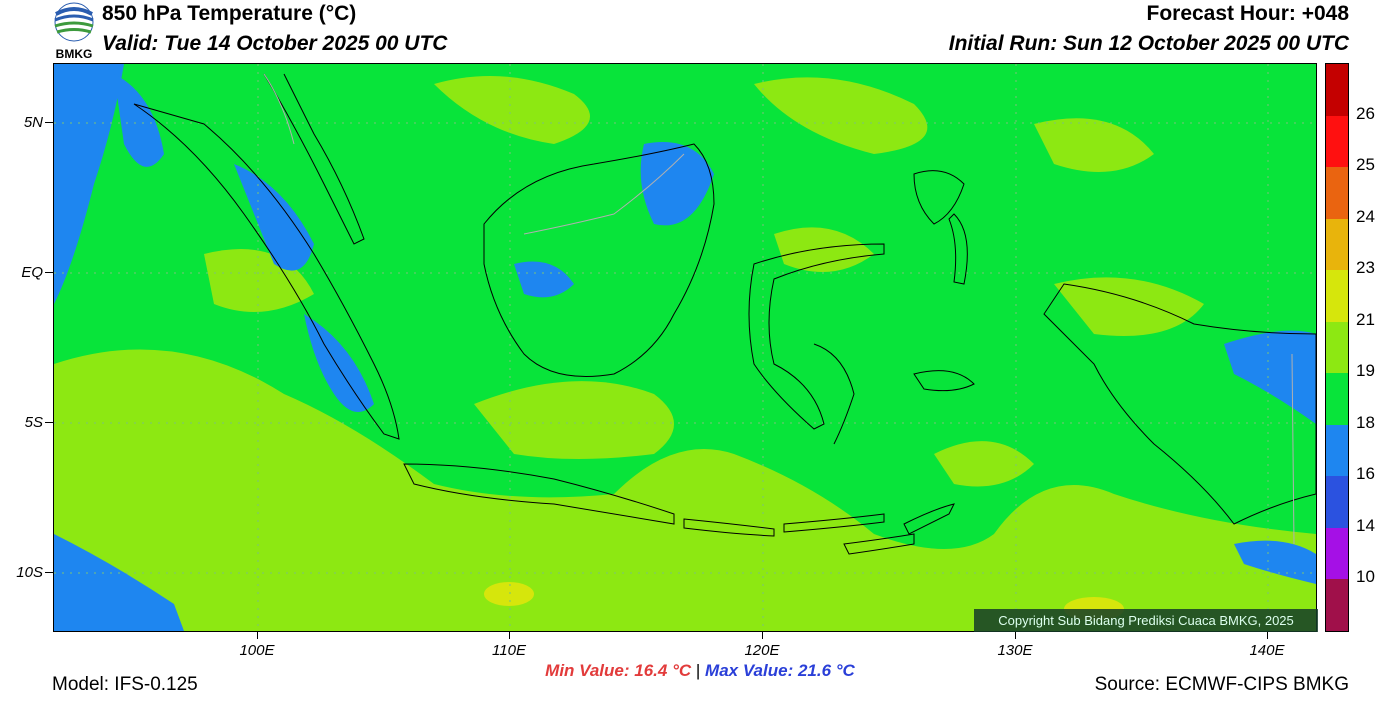 This screenshot has width=1400, height=709. I want to click on colorbar-label: 10, so click(1365, 577).